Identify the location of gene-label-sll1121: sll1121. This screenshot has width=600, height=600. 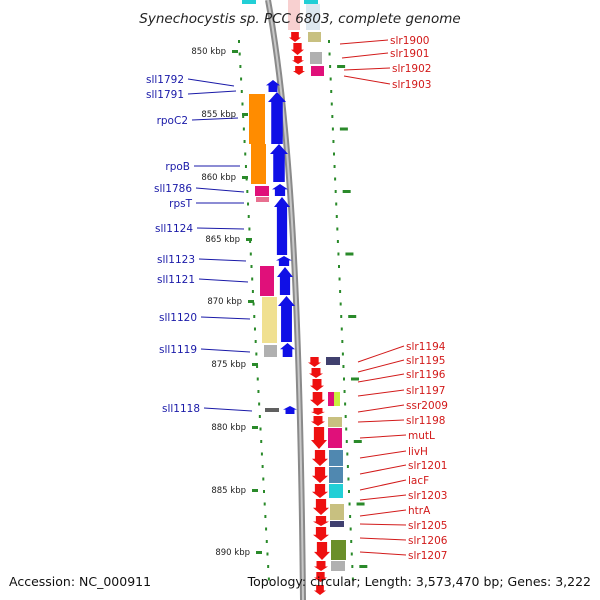
(176, 280).